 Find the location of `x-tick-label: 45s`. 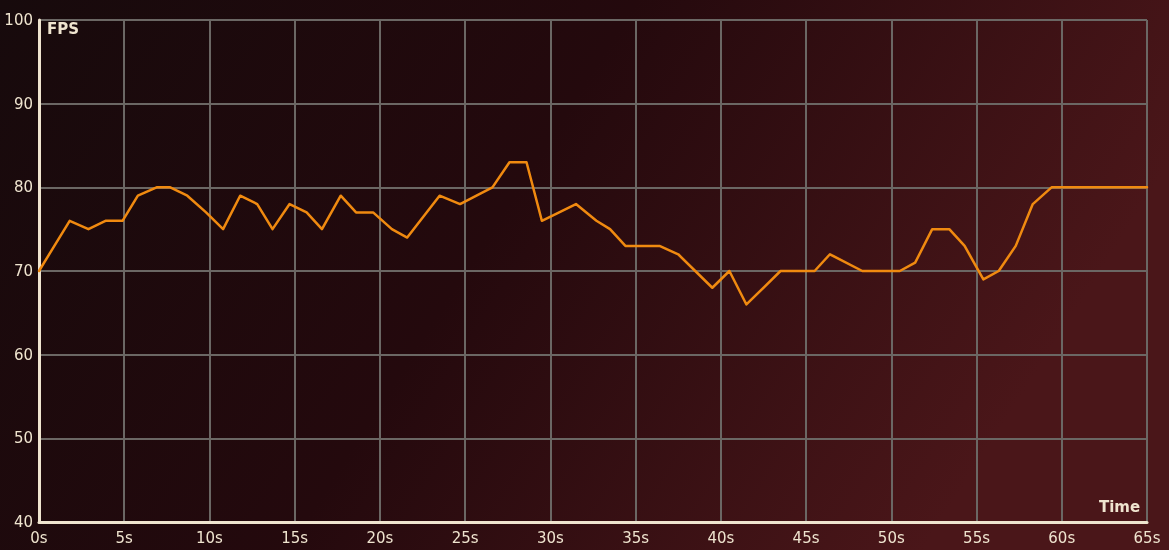

x-tick-label: 45s is located at coordinates (806, 537).